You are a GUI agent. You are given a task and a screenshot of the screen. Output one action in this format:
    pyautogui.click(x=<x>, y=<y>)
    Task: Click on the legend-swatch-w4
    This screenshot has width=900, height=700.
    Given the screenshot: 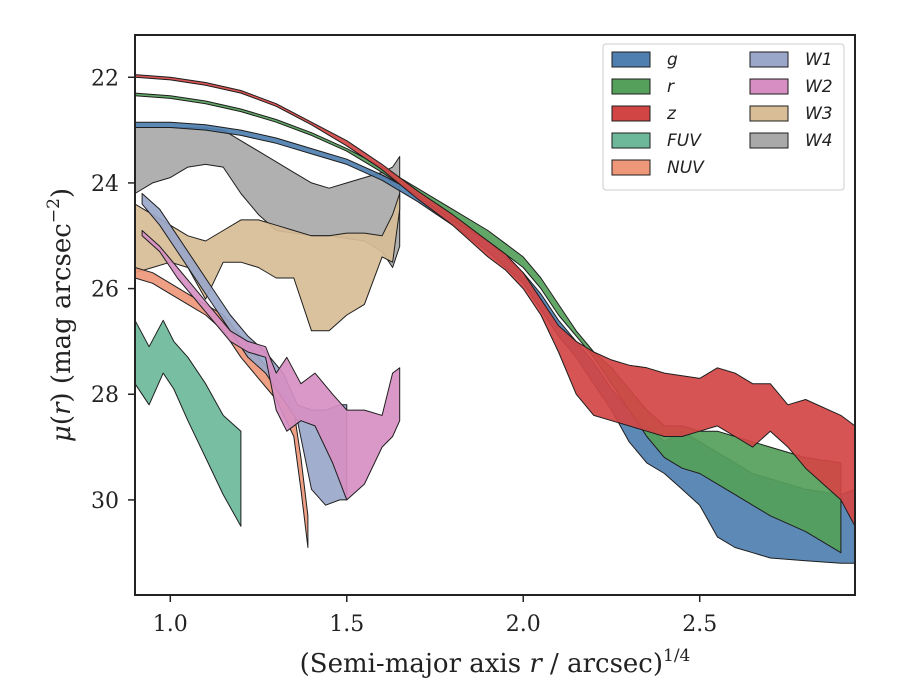 What is the action you would take?
    pyautogui.click(x=769, y=140)
    